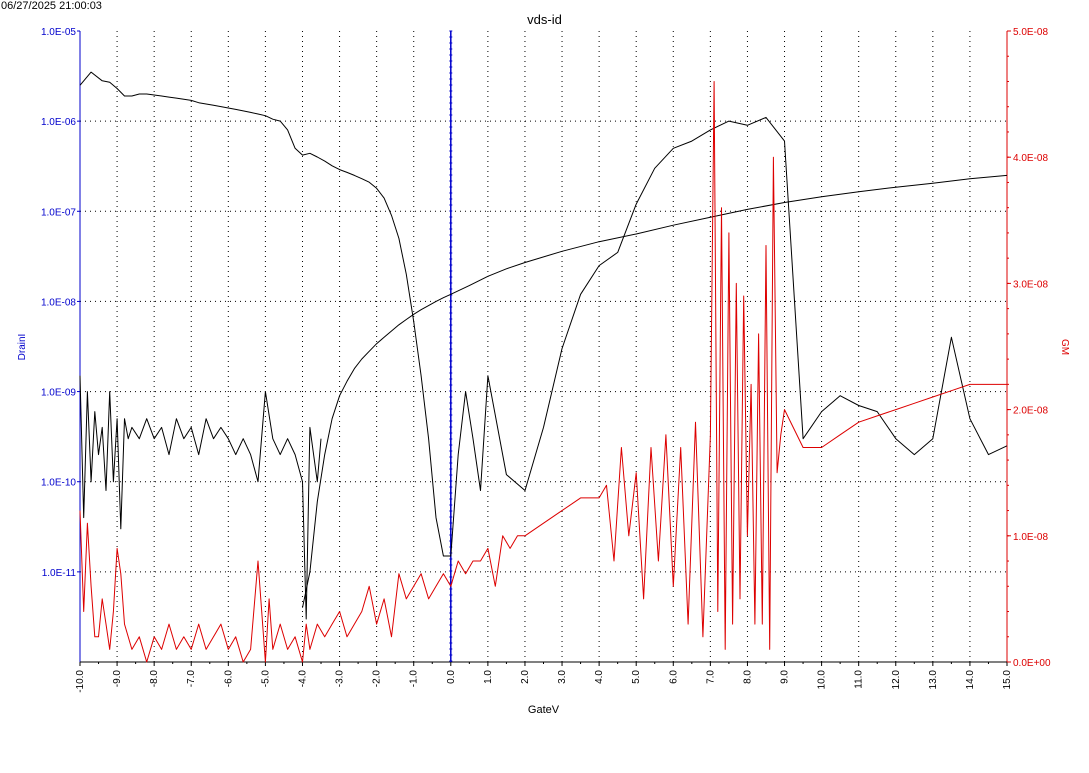 This screenshot has width=1089, height=773. Describe the element at coordinates (117, 679) in the screenshot. I see `x-tick-label: -9.0` at that location.